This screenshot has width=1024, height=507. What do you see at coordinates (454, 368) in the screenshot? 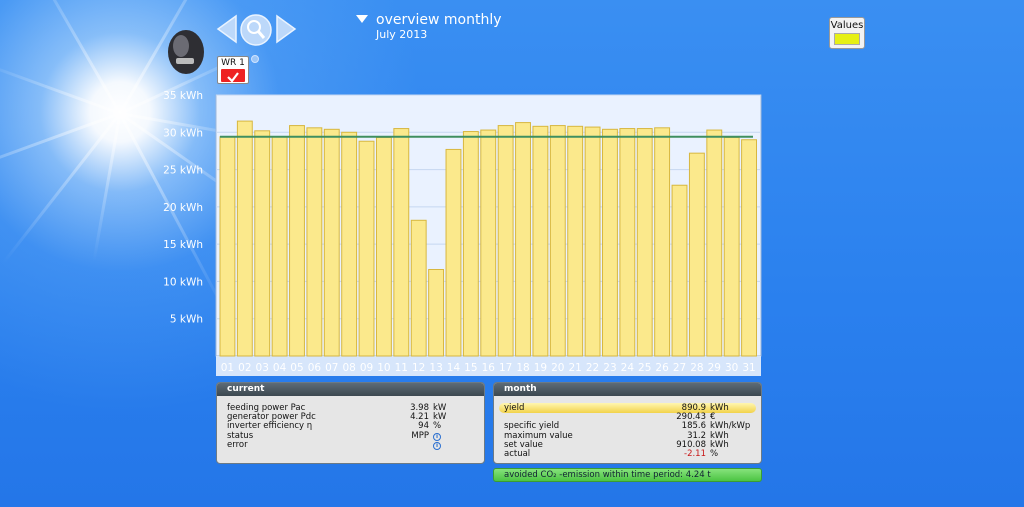
I see `x-tick-label: 14` at bounding box center [454, 368].